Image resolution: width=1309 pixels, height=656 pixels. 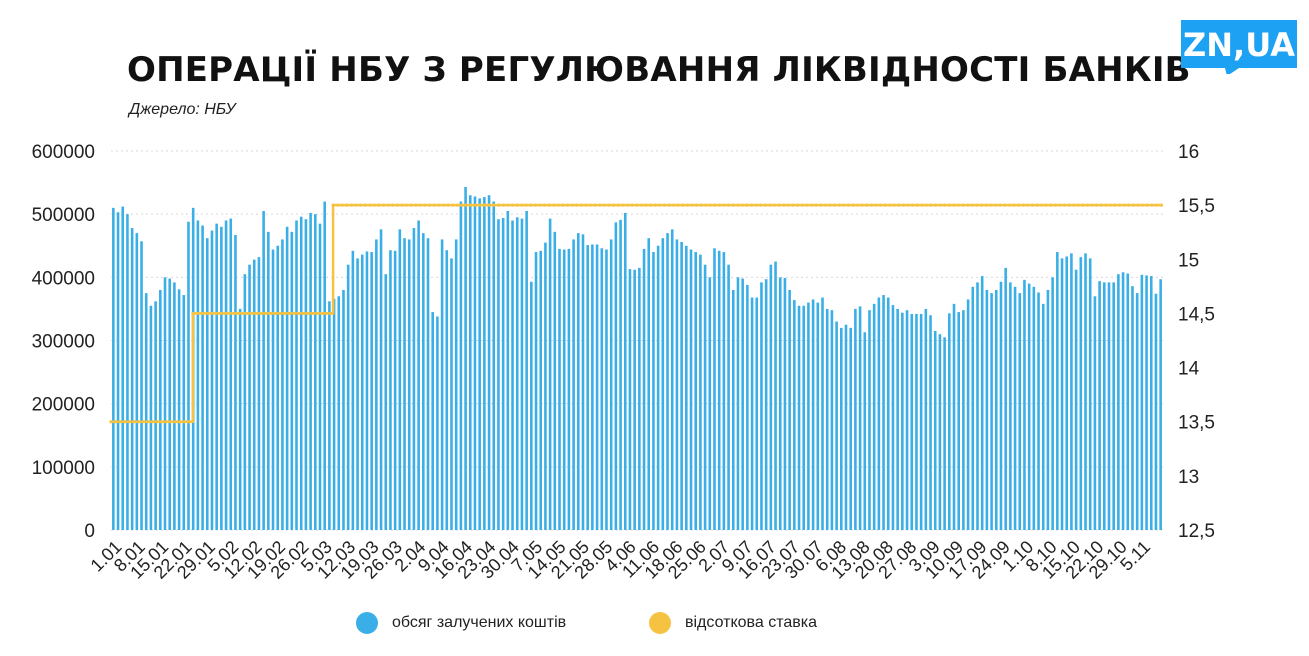 I want to click on legend-item-rate: відсоткова ставка, so click(x=733, y=623).